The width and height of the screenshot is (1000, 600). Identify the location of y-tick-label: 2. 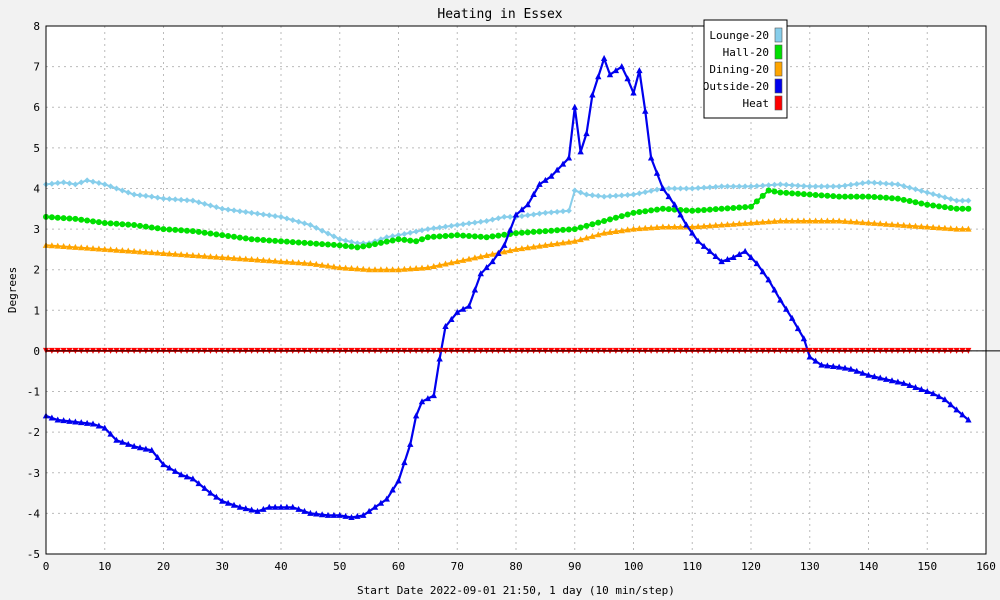
(36, 270).